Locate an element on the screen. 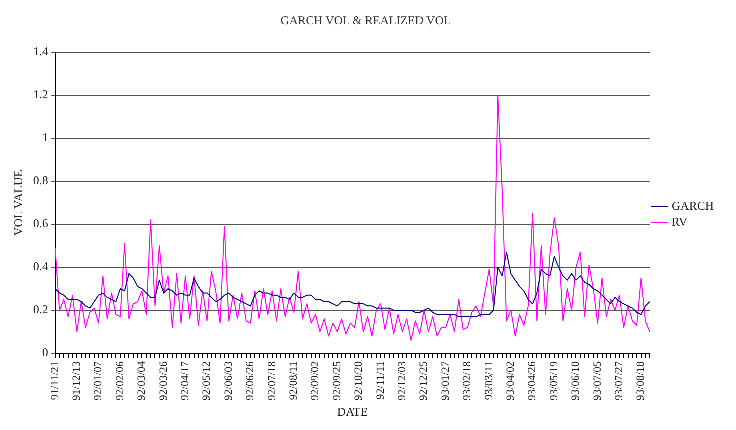 Image resolution: width=736 pixels, height=430 pixels. x-tick-label: 93/04/02 is located at coordinates (511, 381).